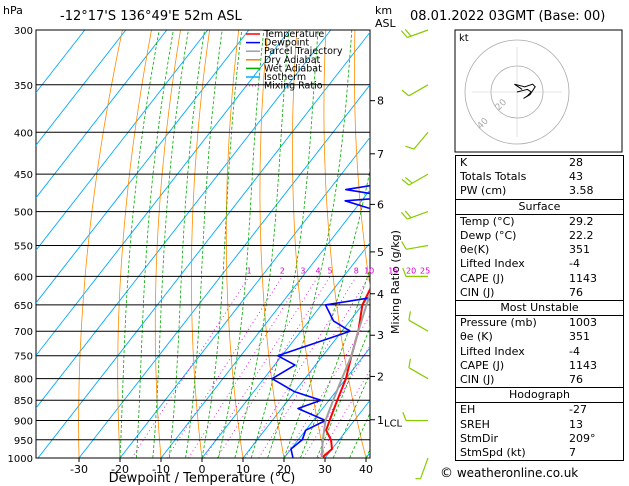 The width and height of the screenshot is (629, 486). I want to click on index-value: 3.58, so click(581, 191).